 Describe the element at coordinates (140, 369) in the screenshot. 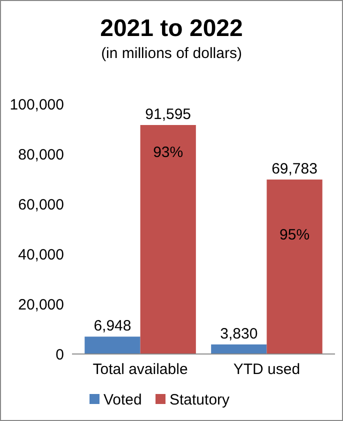

I see `x-tick-label: Total available` at that location.